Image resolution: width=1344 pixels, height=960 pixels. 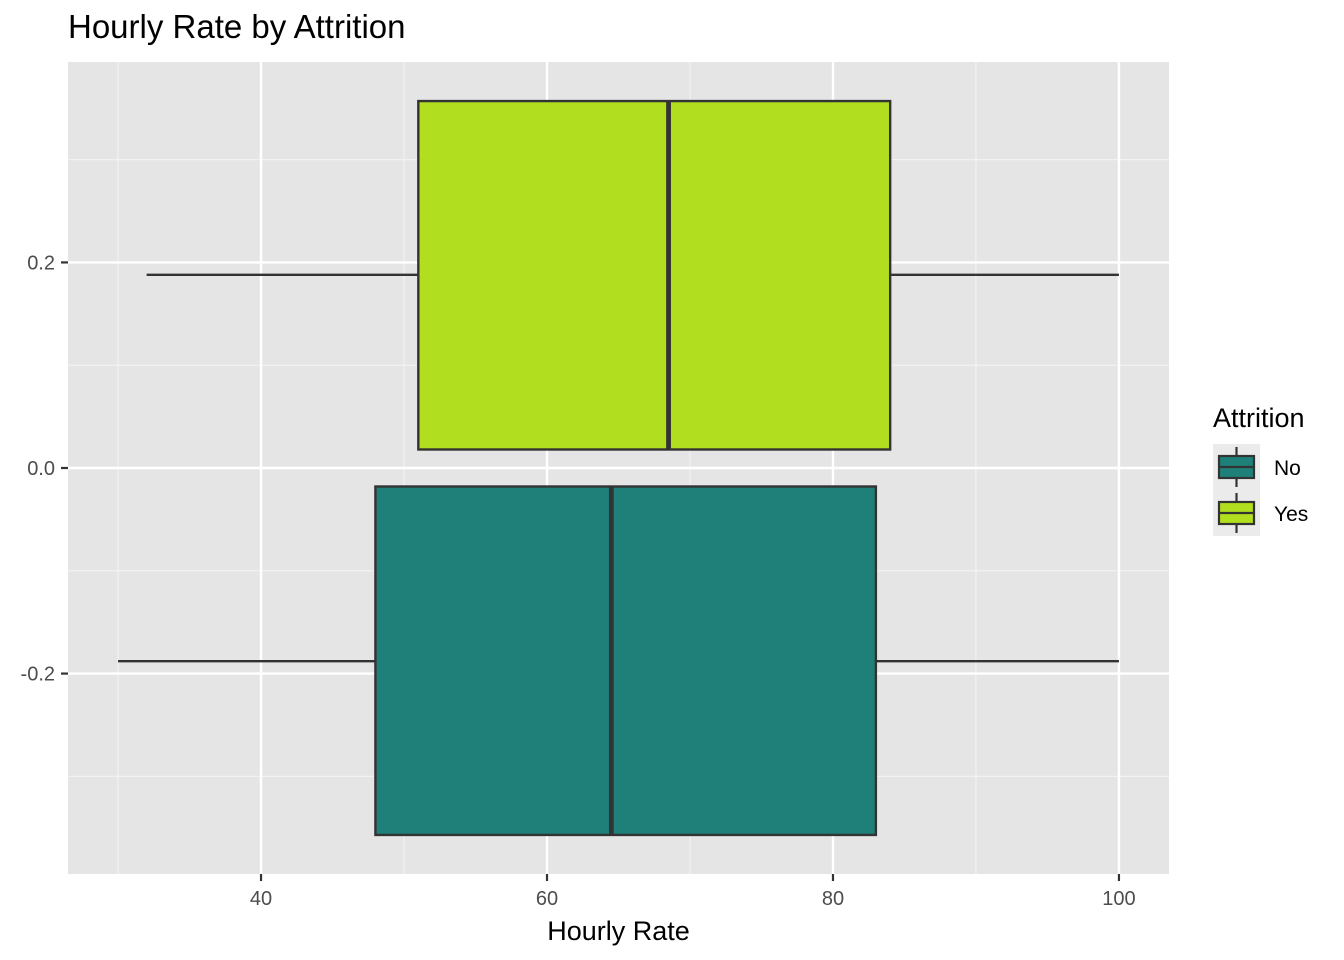 I want to click on x-axis-title: Hourly Rate, so click(x=618, y=931).